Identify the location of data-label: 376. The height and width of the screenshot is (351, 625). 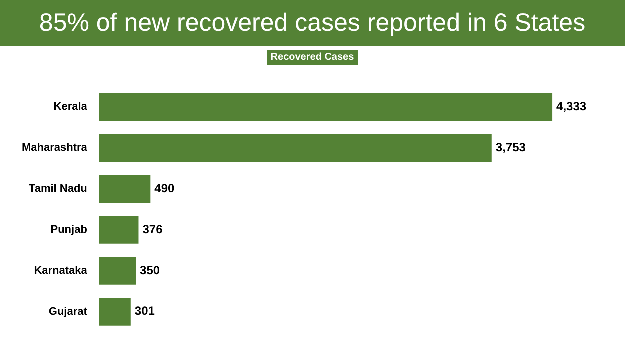
(153, 229).